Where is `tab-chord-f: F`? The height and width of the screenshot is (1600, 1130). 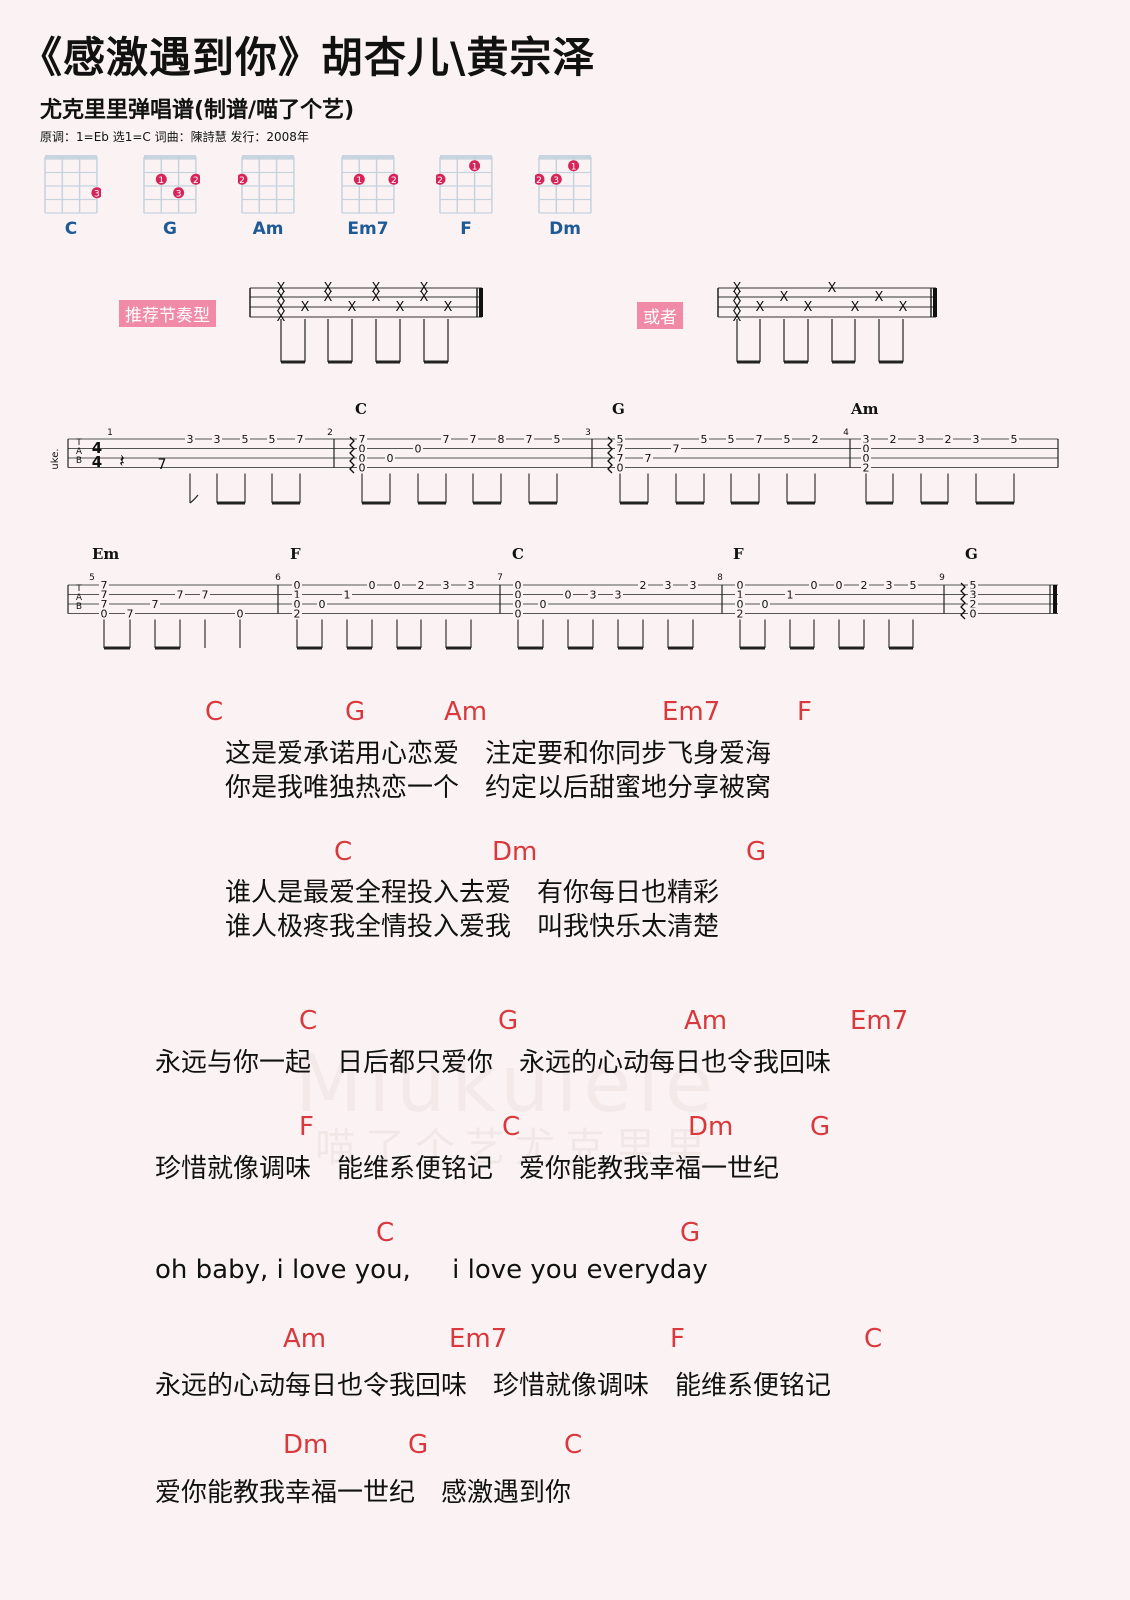
tab-chord-f: F is located at coordinates (295, 554).